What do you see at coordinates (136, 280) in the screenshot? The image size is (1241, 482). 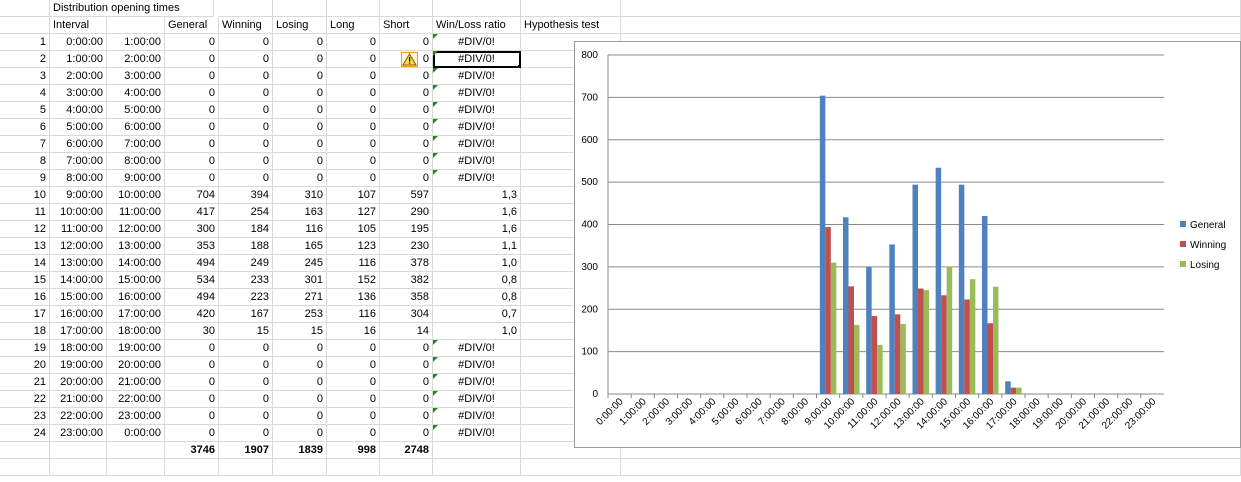 I see `interval-end: 15:00:00` at bounding box center [136, 280].